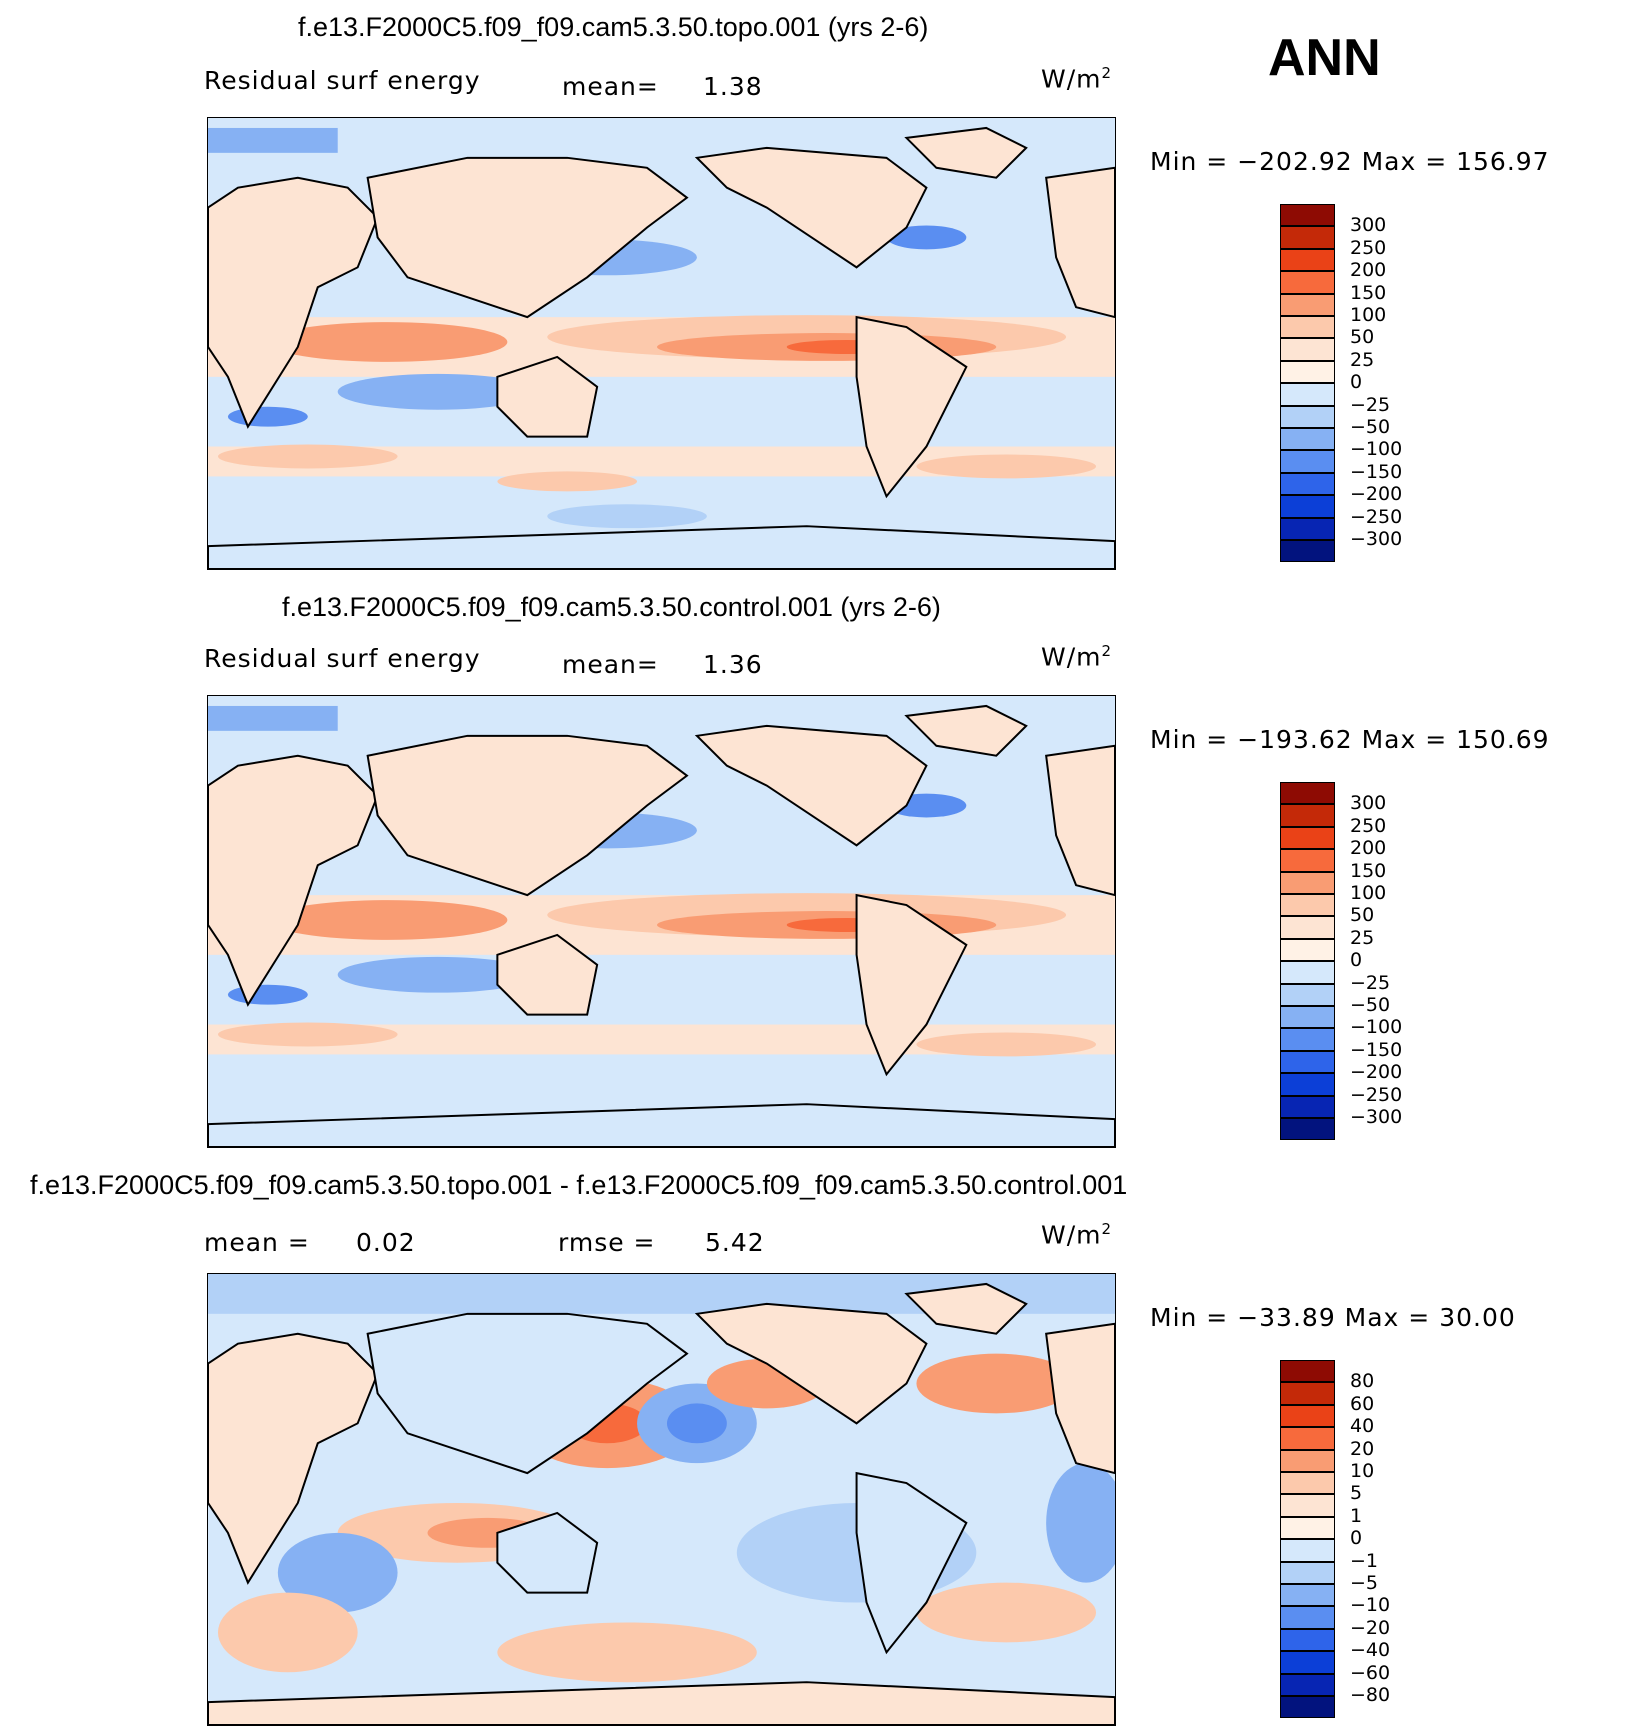 Image resolution: width=1638 pixels, height=1735 pixels. Describe the element at coordinates (661, 921) in the screenshot. I see `panel-2-map` at that location.